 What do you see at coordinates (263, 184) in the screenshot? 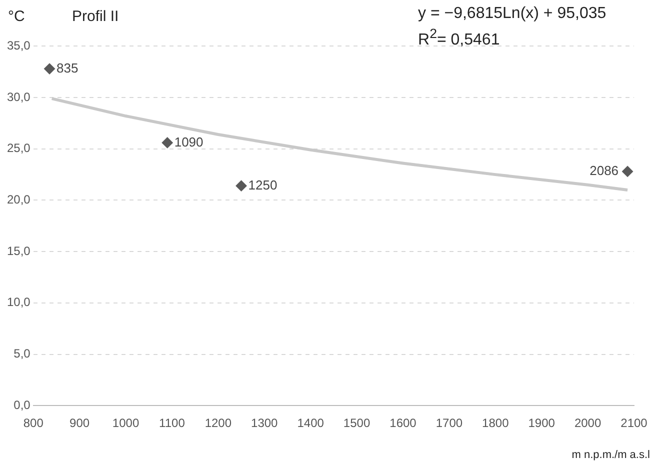
I see `annotation: 1250` at bounding box center [263, 184].